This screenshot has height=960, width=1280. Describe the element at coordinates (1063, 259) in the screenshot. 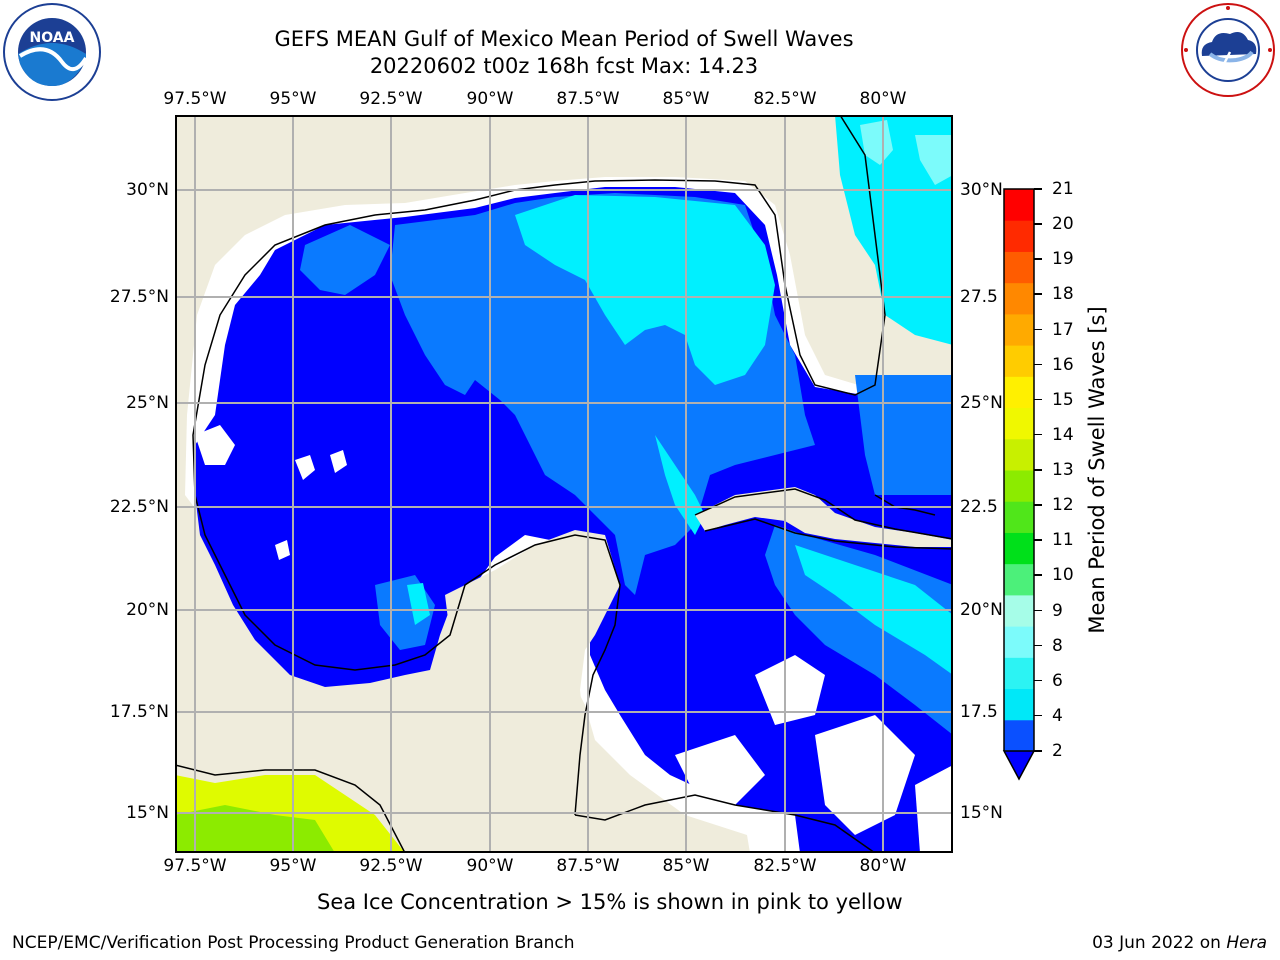

I see `colorbar-tick-label: 19` at that location.